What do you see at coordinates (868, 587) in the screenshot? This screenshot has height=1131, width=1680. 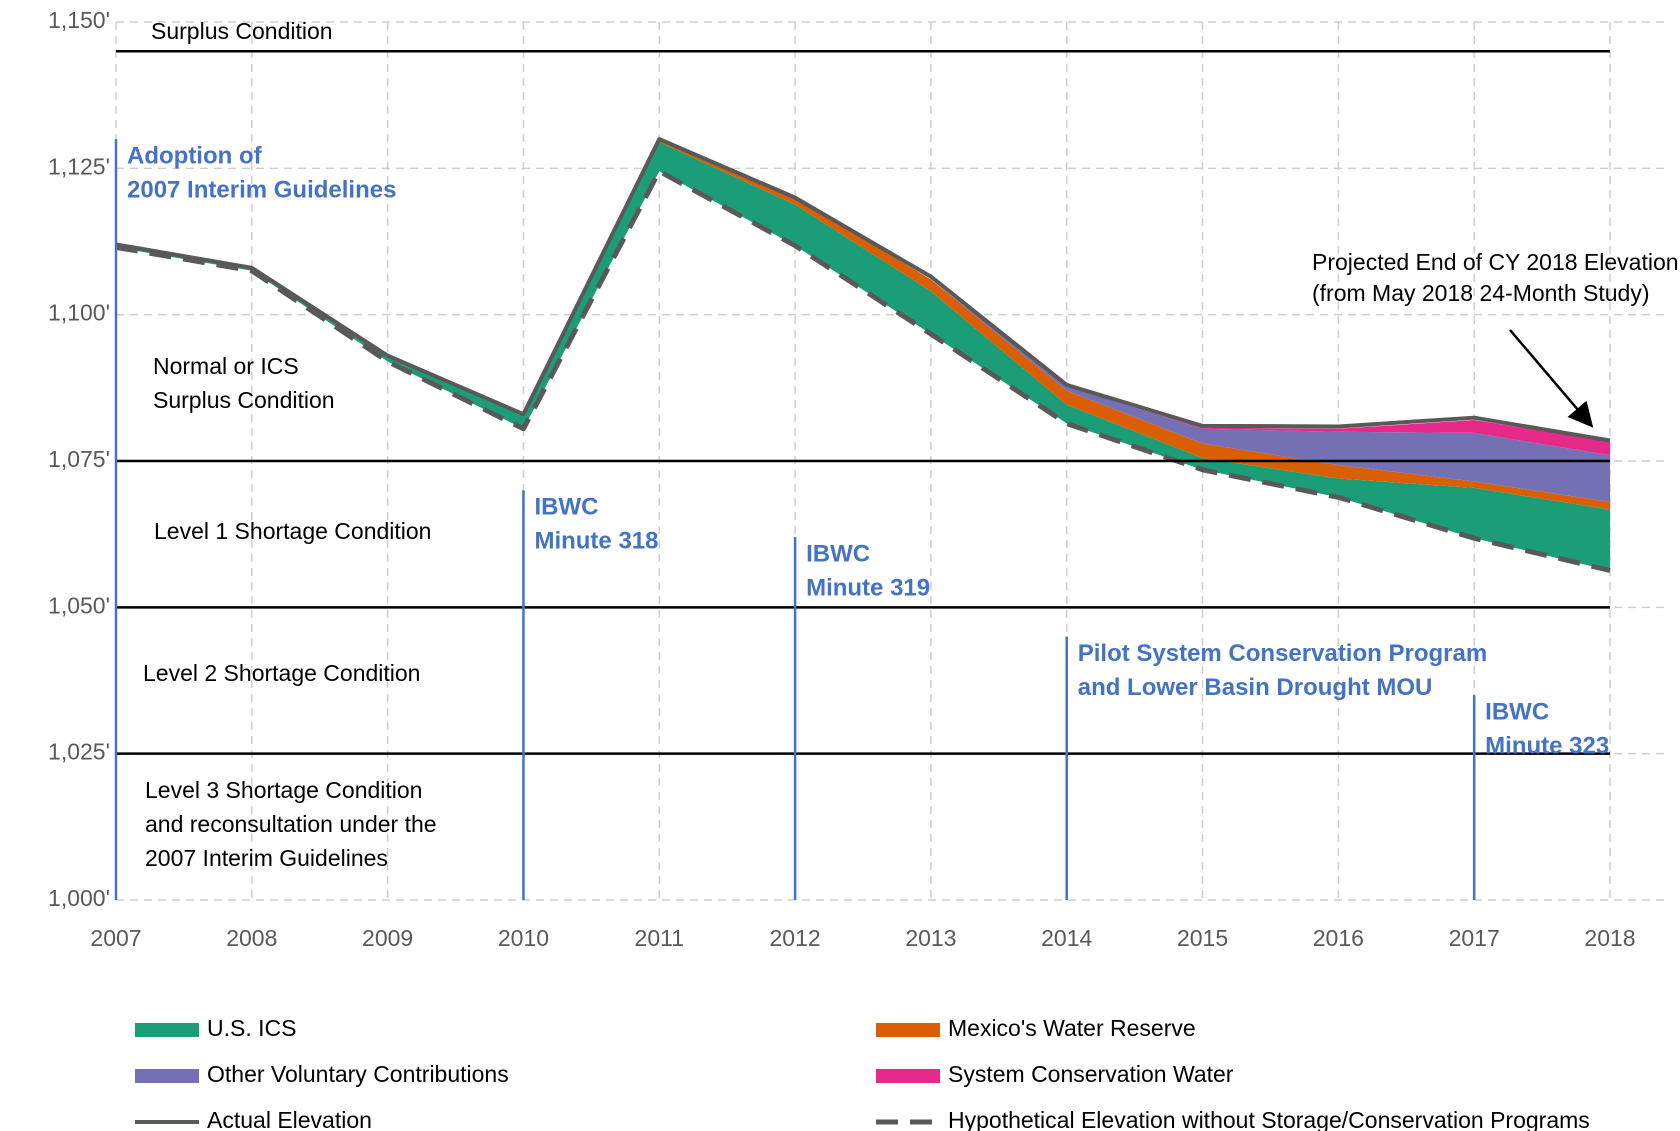 I see `event-label: Minute 319` at bounding box center [868, 587].